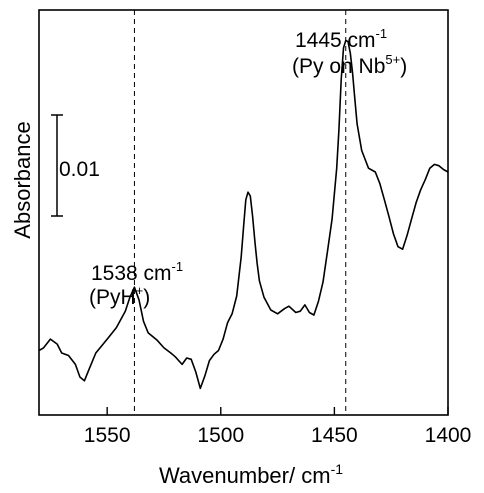 Image resolution: width=484 pixels, height=493 pixels. Describe the element at coordinates (137, 272) in the screenshot. I see `annotation-1538-wavenumber: 1538 cm-1` at that location.